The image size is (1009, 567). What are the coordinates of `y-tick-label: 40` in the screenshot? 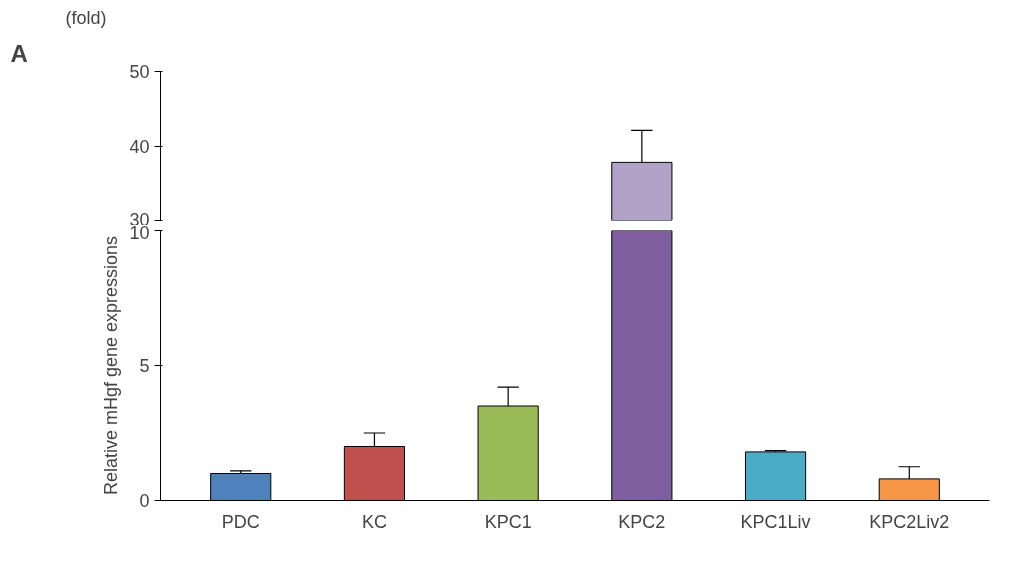 It's located at (139, 146).